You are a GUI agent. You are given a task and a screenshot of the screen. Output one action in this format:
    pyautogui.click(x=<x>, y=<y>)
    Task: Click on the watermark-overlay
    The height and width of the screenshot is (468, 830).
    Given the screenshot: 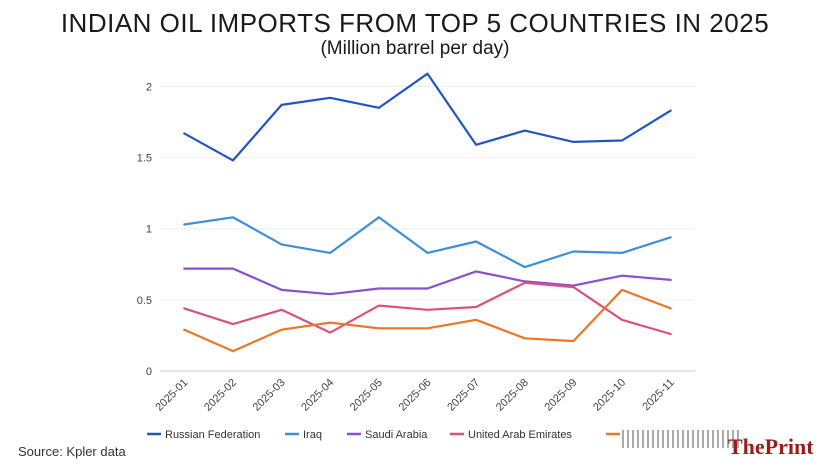 What is the action you would take?
    pyautogui.click(x=681, y=439)
    